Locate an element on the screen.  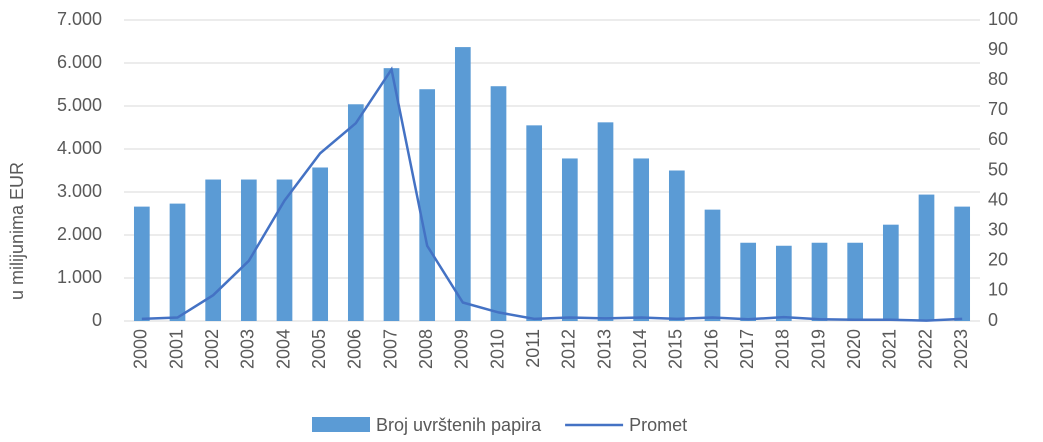
y-tick-label: 0 is located at coordinates (97, 320).